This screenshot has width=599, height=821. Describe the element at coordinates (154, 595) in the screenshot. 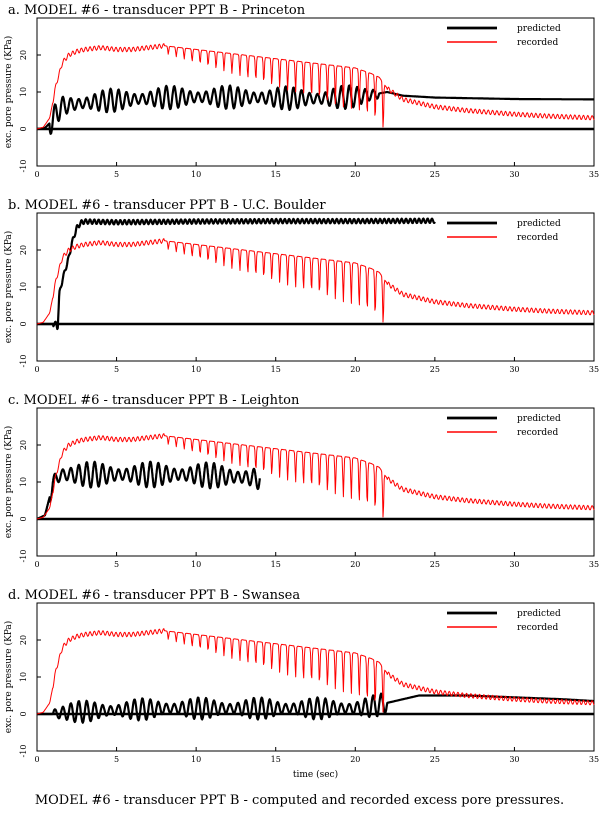

I see `panel-title: d. MODEL #6 - transducer PPT B - Swansea` at that location.